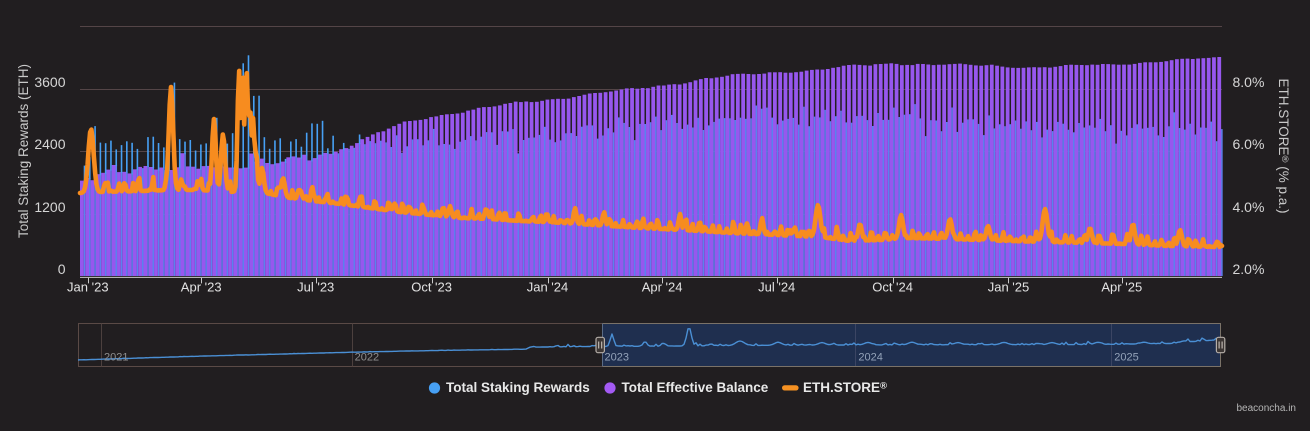  Describe the element at coordinates (518, 387) in the screenshot. I see `svg-text: Total Staking Rewards` at that location.